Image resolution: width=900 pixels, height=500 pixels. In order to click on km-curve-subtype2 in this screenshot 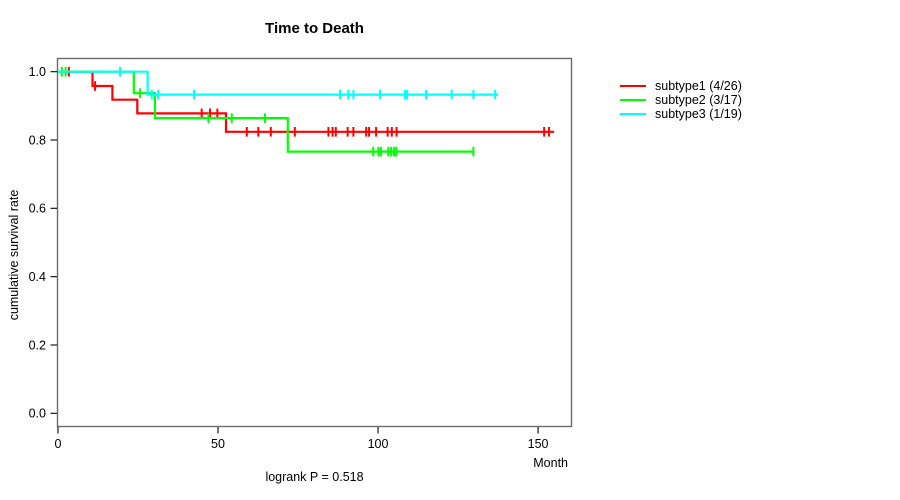, I will do `click(266, 111)`.